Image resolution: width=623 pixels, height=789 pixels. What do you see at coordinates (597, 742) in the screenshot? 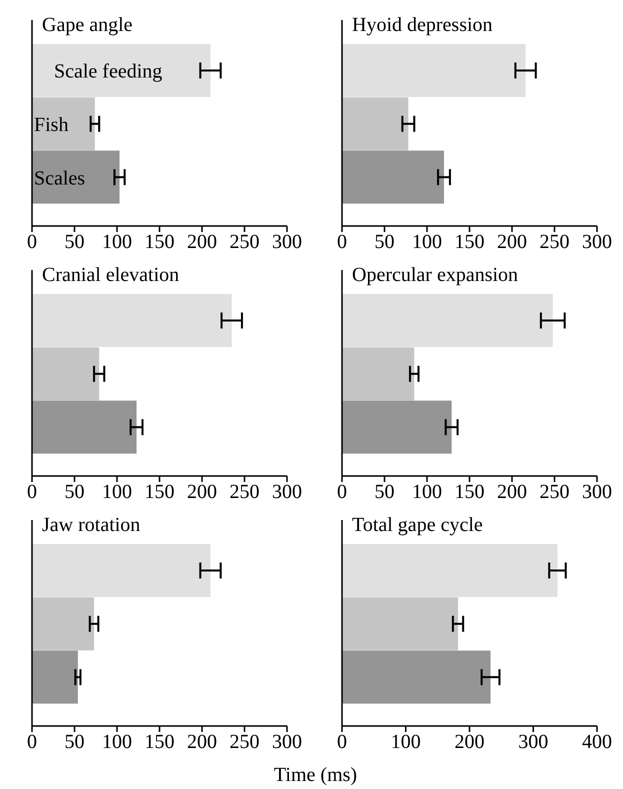
I see `x-tick-label: 400` at bounding box center [597, 742].